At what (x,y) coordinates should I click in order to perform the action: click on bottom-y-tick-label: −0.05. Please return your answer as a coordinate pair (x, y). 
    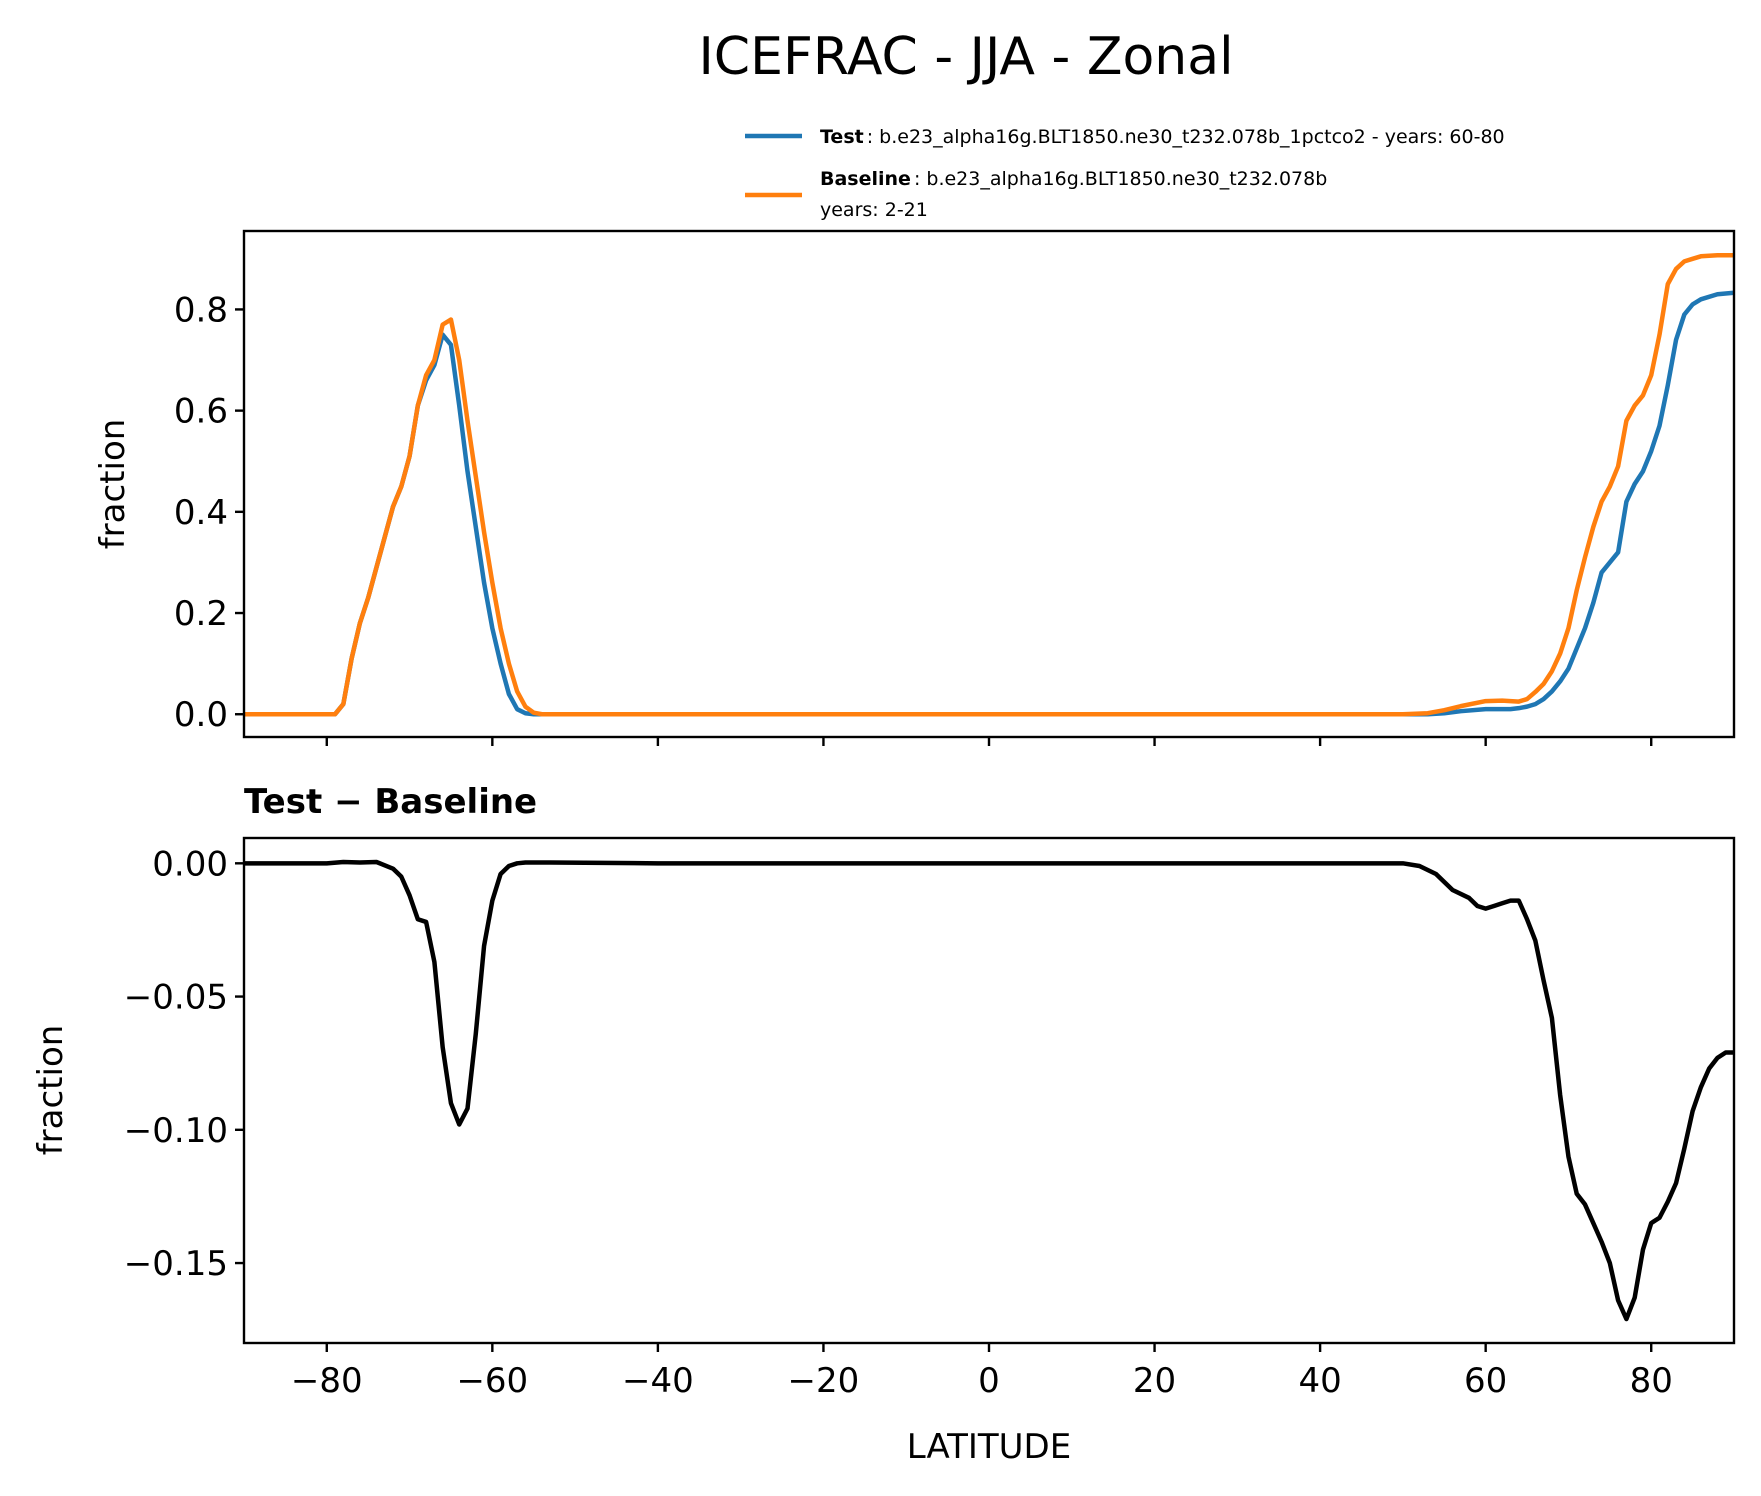
    Looking at the image, I should click on (176, 998).